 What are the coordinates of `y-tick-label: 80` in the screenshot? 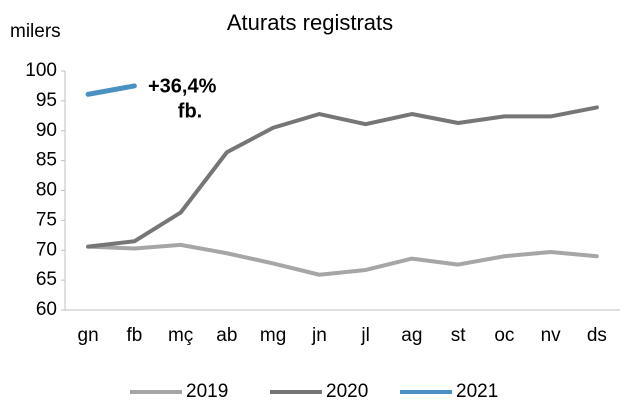 It's located at (46, 190).